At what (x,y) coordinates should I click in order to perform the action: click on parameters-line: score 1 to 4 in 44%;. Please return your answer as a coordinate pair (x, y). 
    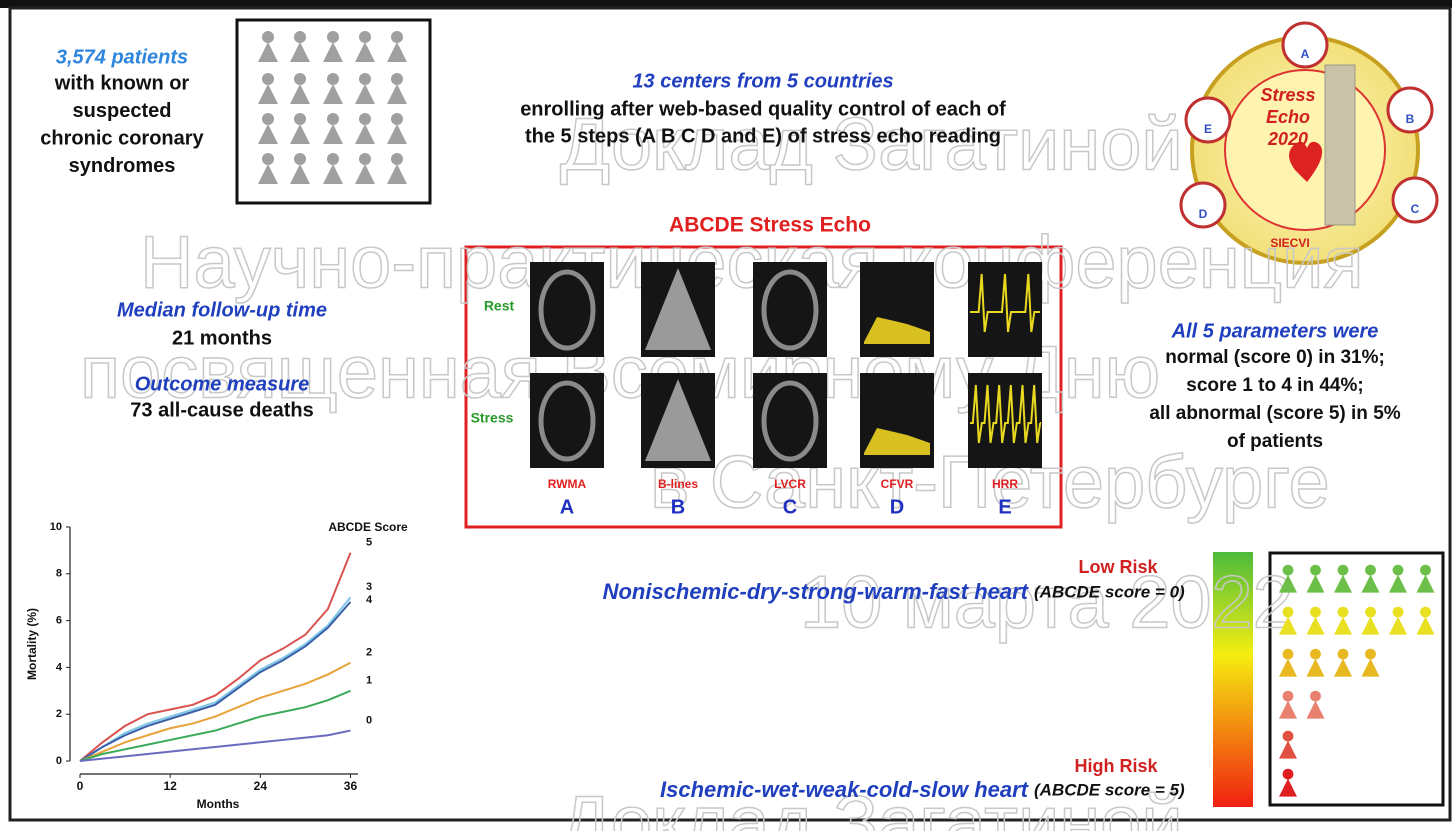
    Looking at the image, I should click on (1274, 385).